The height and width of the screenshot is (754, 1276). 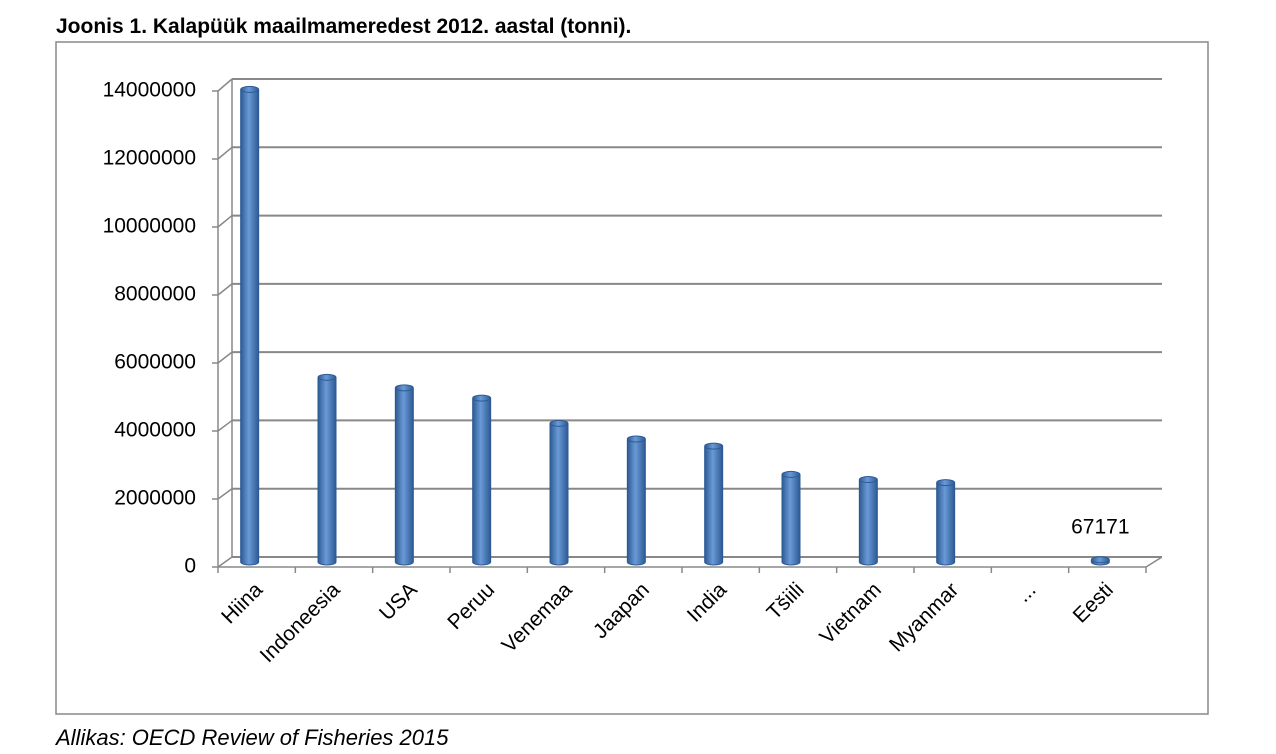 What do you see at coordinates (155, 294) in the screenshot?
I see `y-tick-label: 8000000` at bounding box center [155, 294].